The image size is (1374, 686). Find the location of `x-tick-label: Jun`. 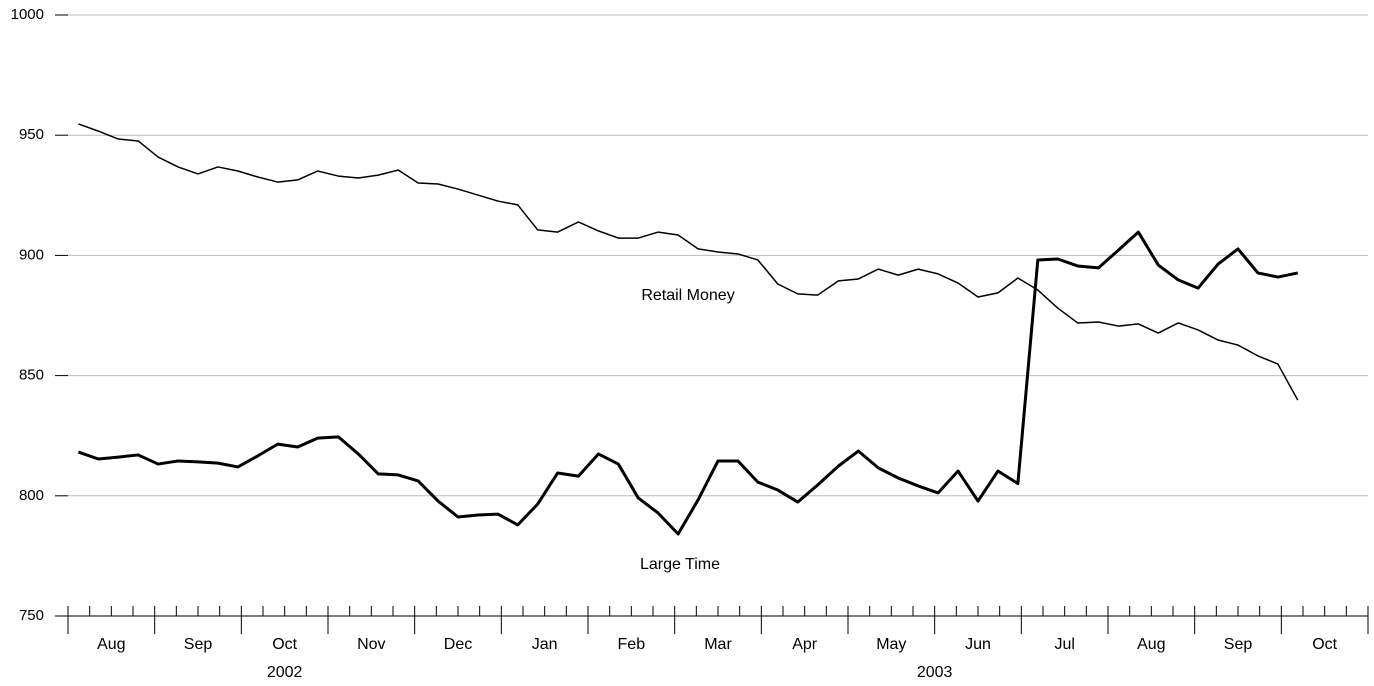

x-tick-label: Jun is located at coordinates (978, 644).